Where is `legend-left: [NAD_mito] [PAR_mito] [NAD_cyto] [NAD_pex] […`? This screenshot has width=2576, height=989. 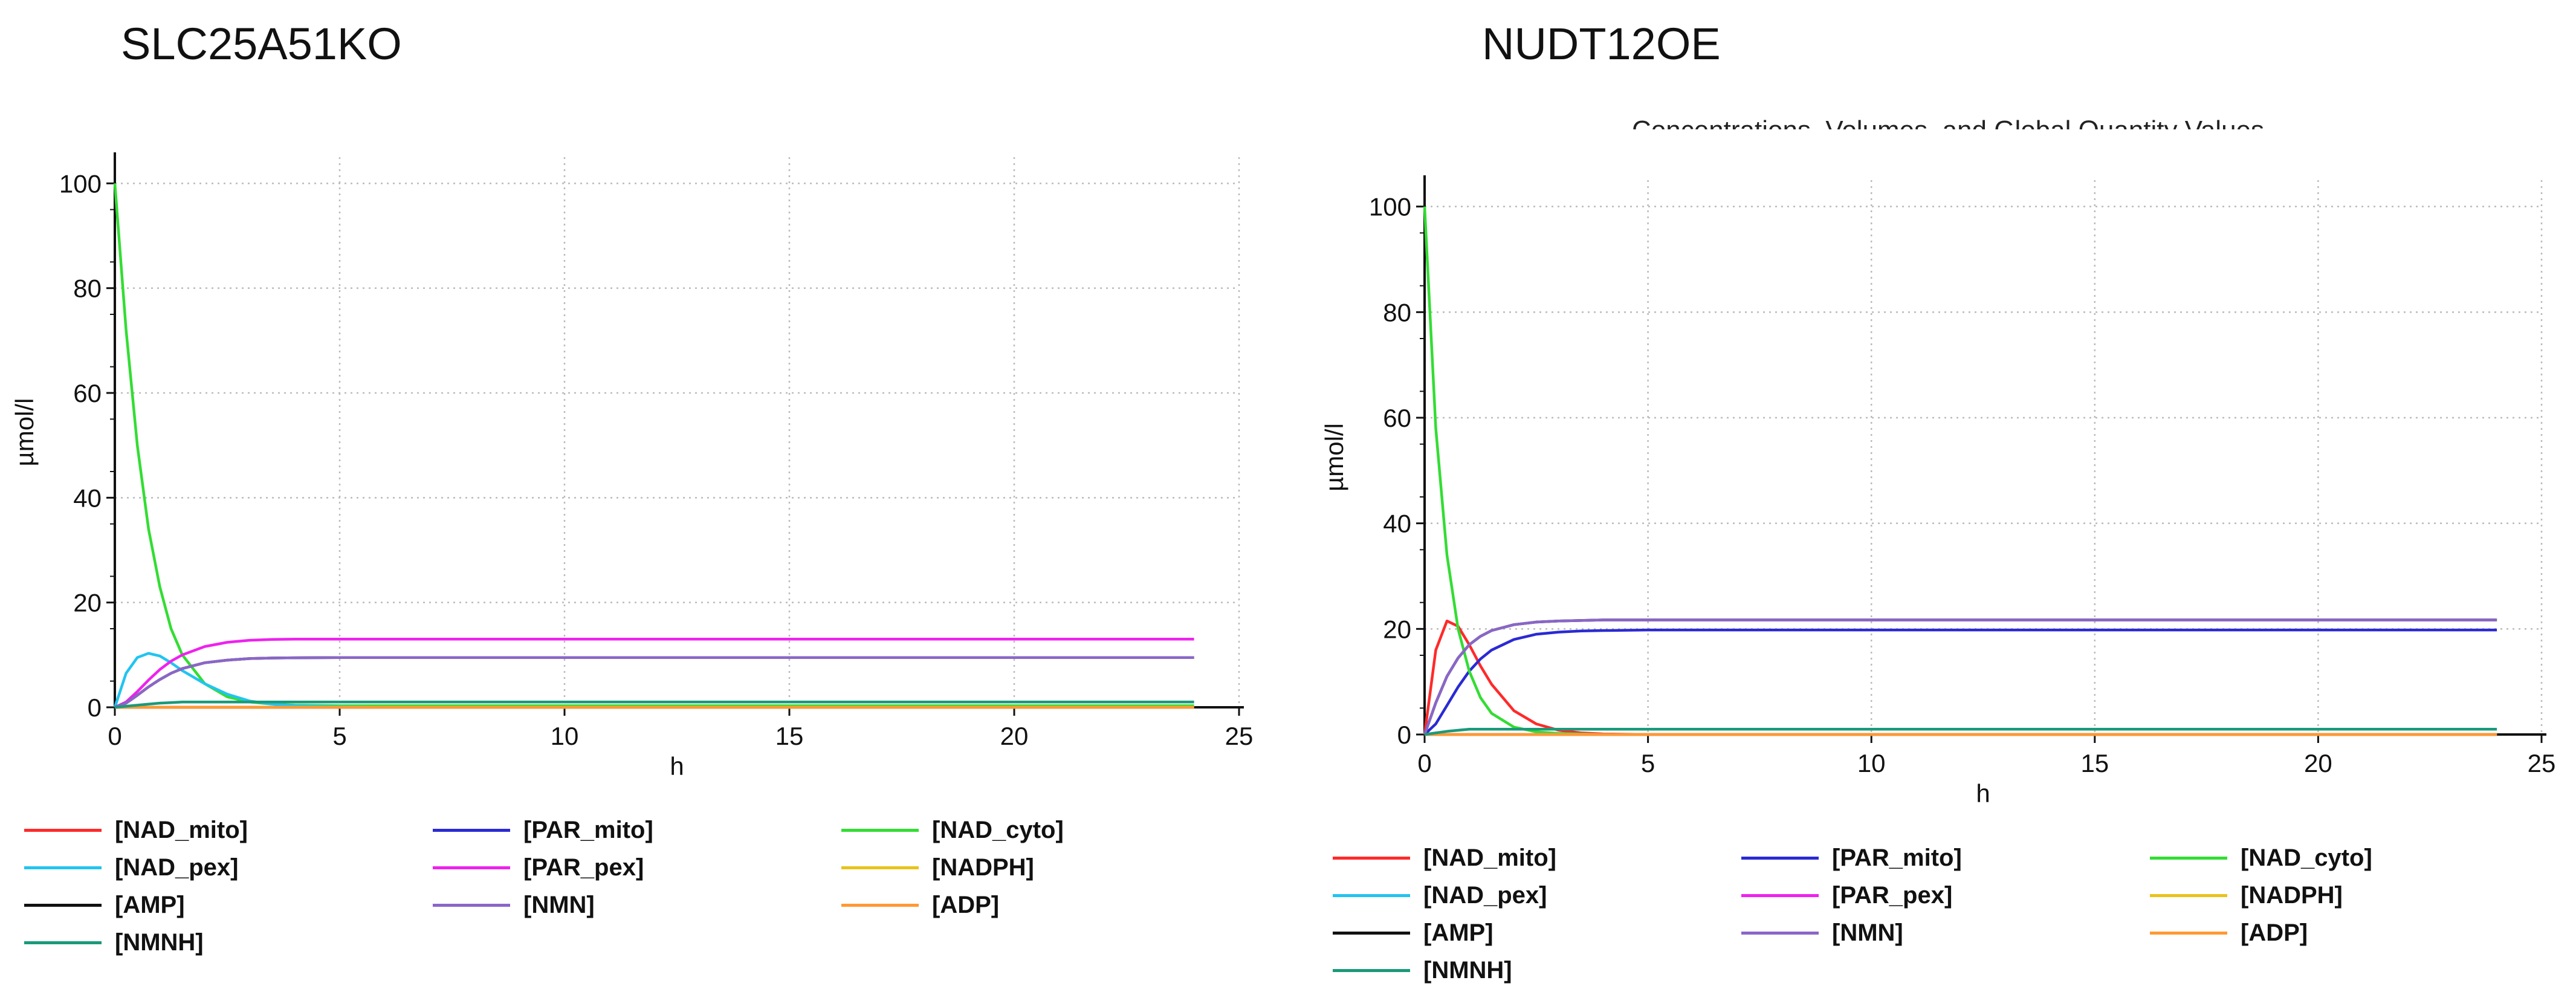 legend-left: [NAD_mito] [PAR_mito] [NAD_cyto] [NAD_pex] [… is located at coordinates (614, 886).